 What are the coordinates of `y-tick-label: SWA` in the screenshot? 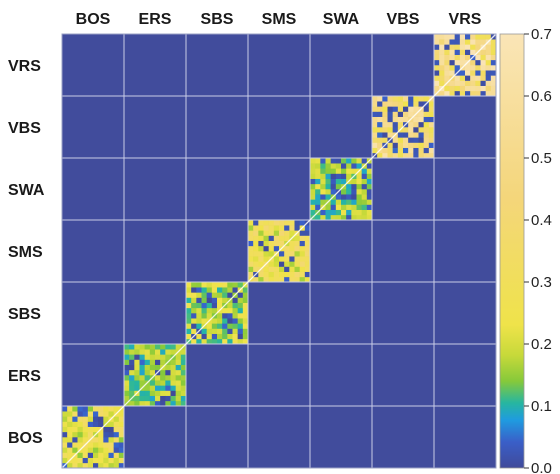 It's located at (26, 190).